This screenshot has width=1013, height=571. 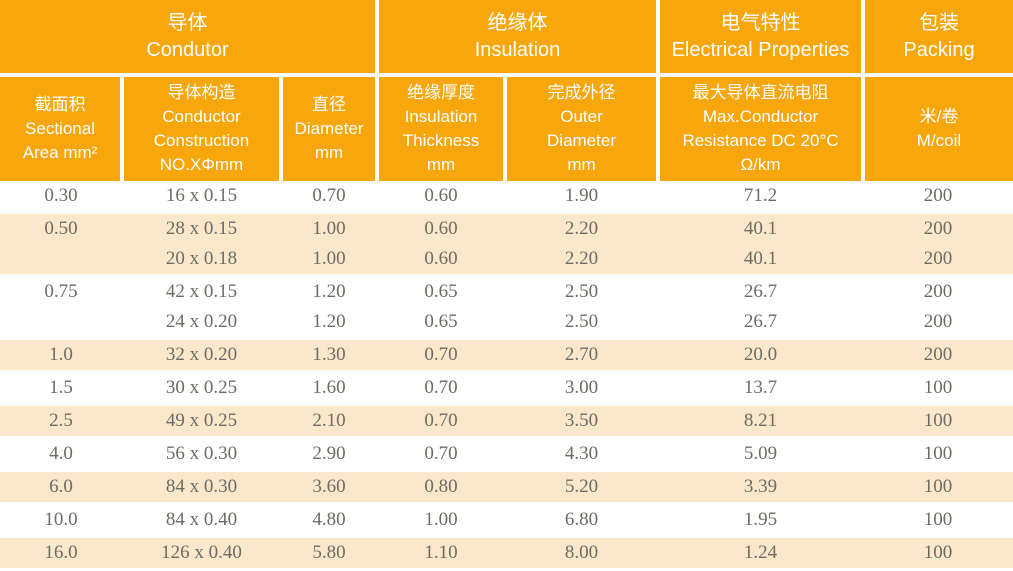 What do you see at coordinates (201, 260) in the screenshot?
I see `cell-conductor-construction: 20 x 0.18` at bounding box center [201, 260].